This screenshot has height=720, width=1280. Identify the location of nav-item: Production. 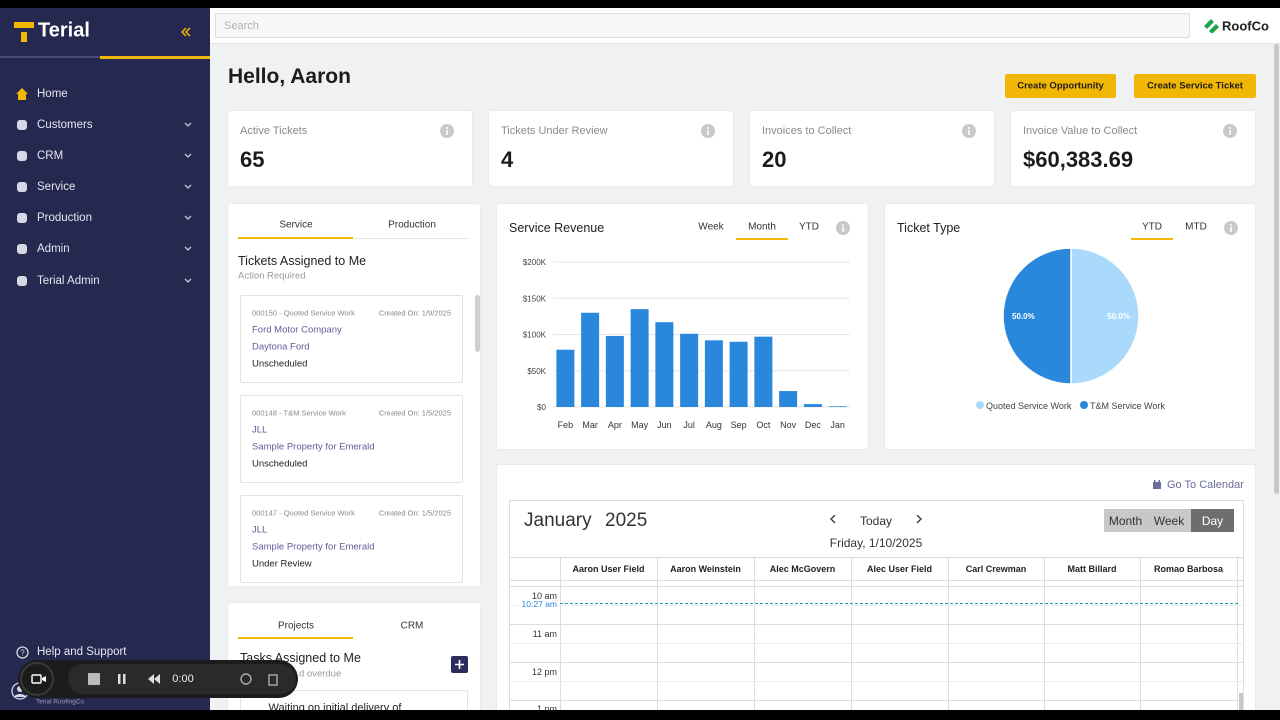
(105, 218).